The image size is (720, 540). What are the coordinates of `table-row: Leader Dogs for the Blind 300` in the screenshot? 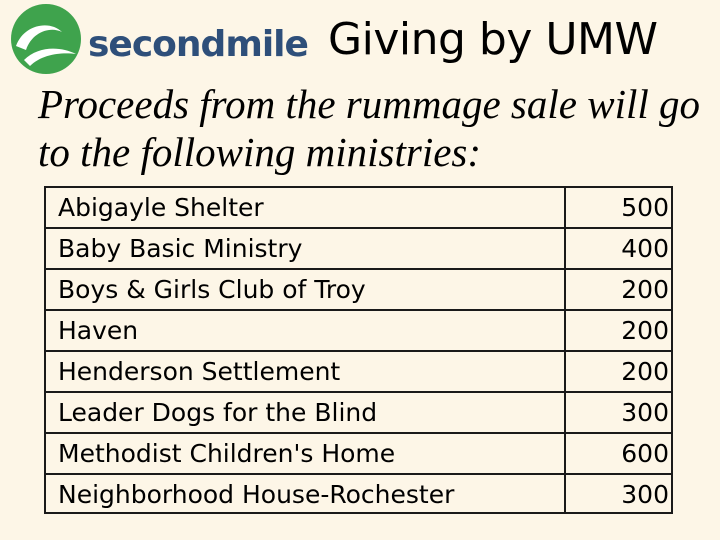 It's located at (358, 411).